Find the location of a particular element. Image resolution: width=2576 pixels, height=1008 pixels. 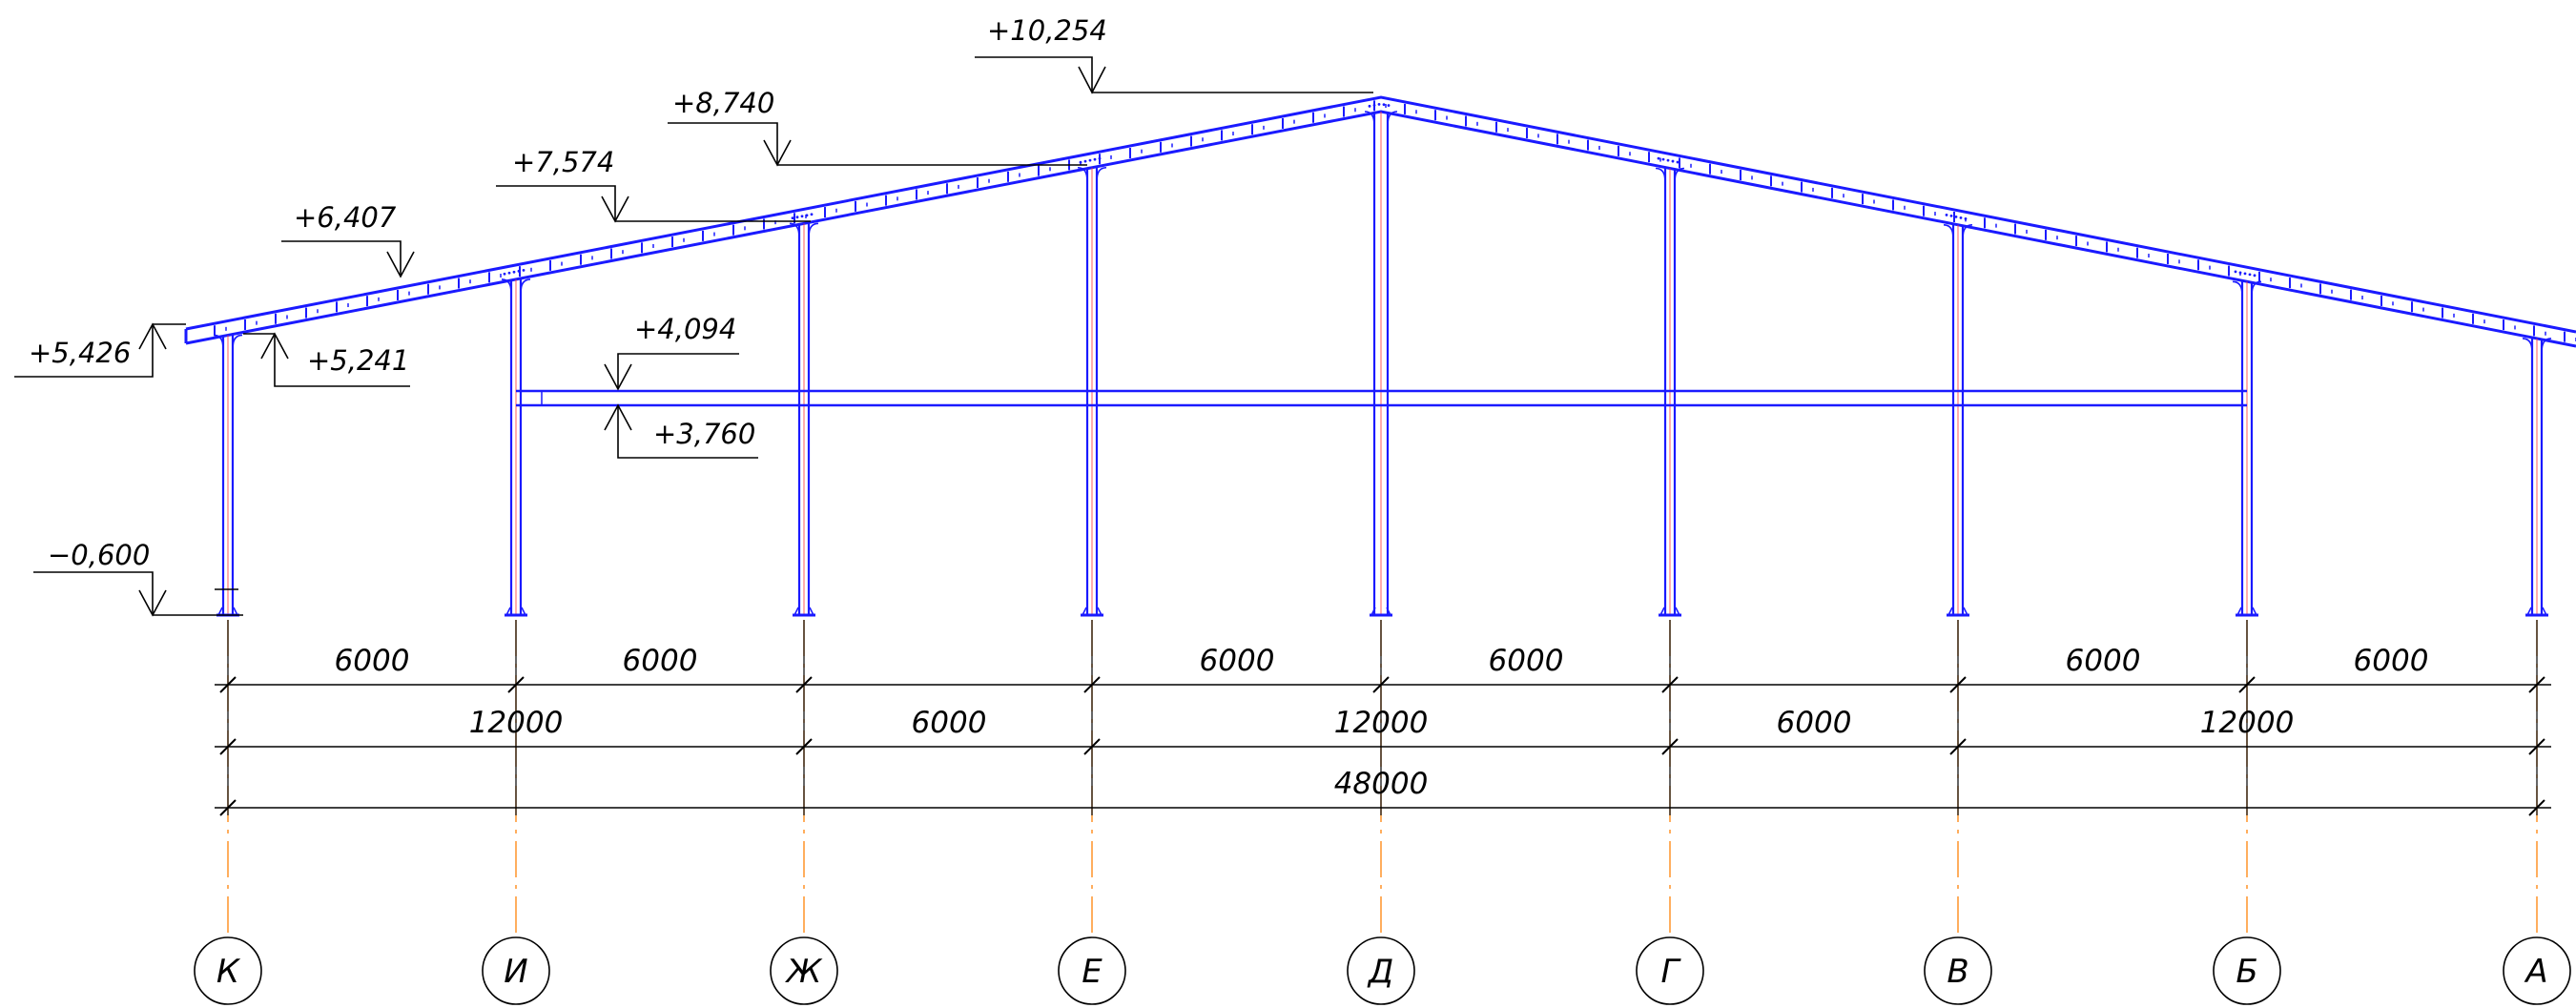

axis-label: К is located at coordinates (228, 972).